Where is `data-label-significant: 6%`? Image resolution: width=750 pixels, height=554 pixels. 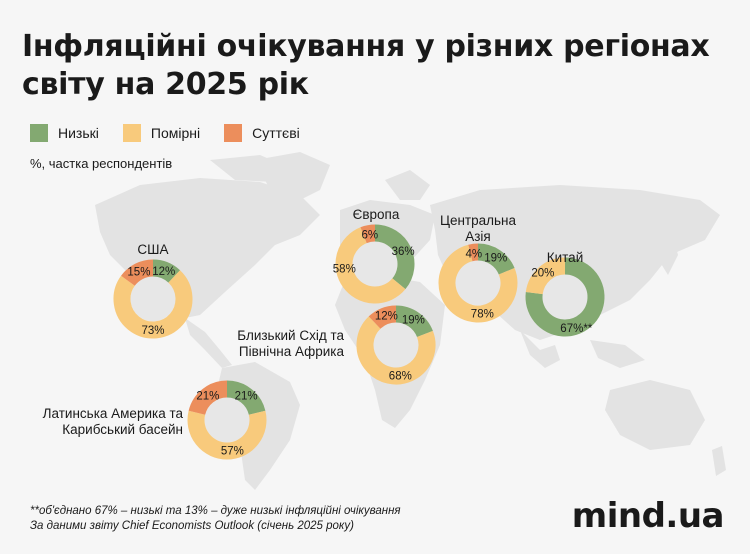
data-label-significant: 6% is located at coordinates (369, 235).